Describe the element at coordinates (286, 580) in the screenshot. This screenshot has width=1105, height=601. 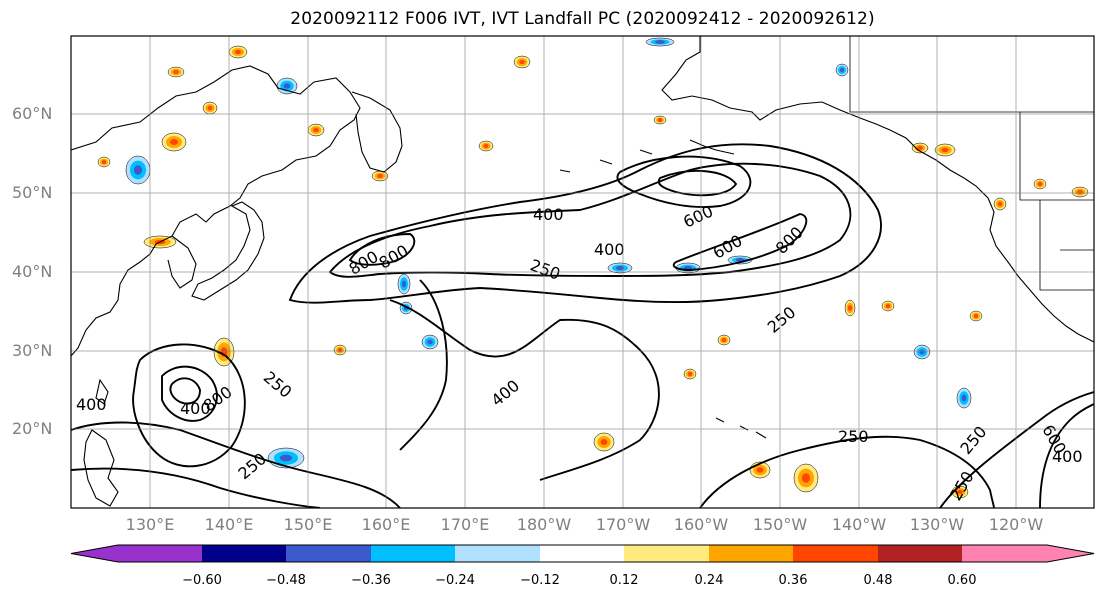
I see `colorbar-tick: −0.48` at that location.